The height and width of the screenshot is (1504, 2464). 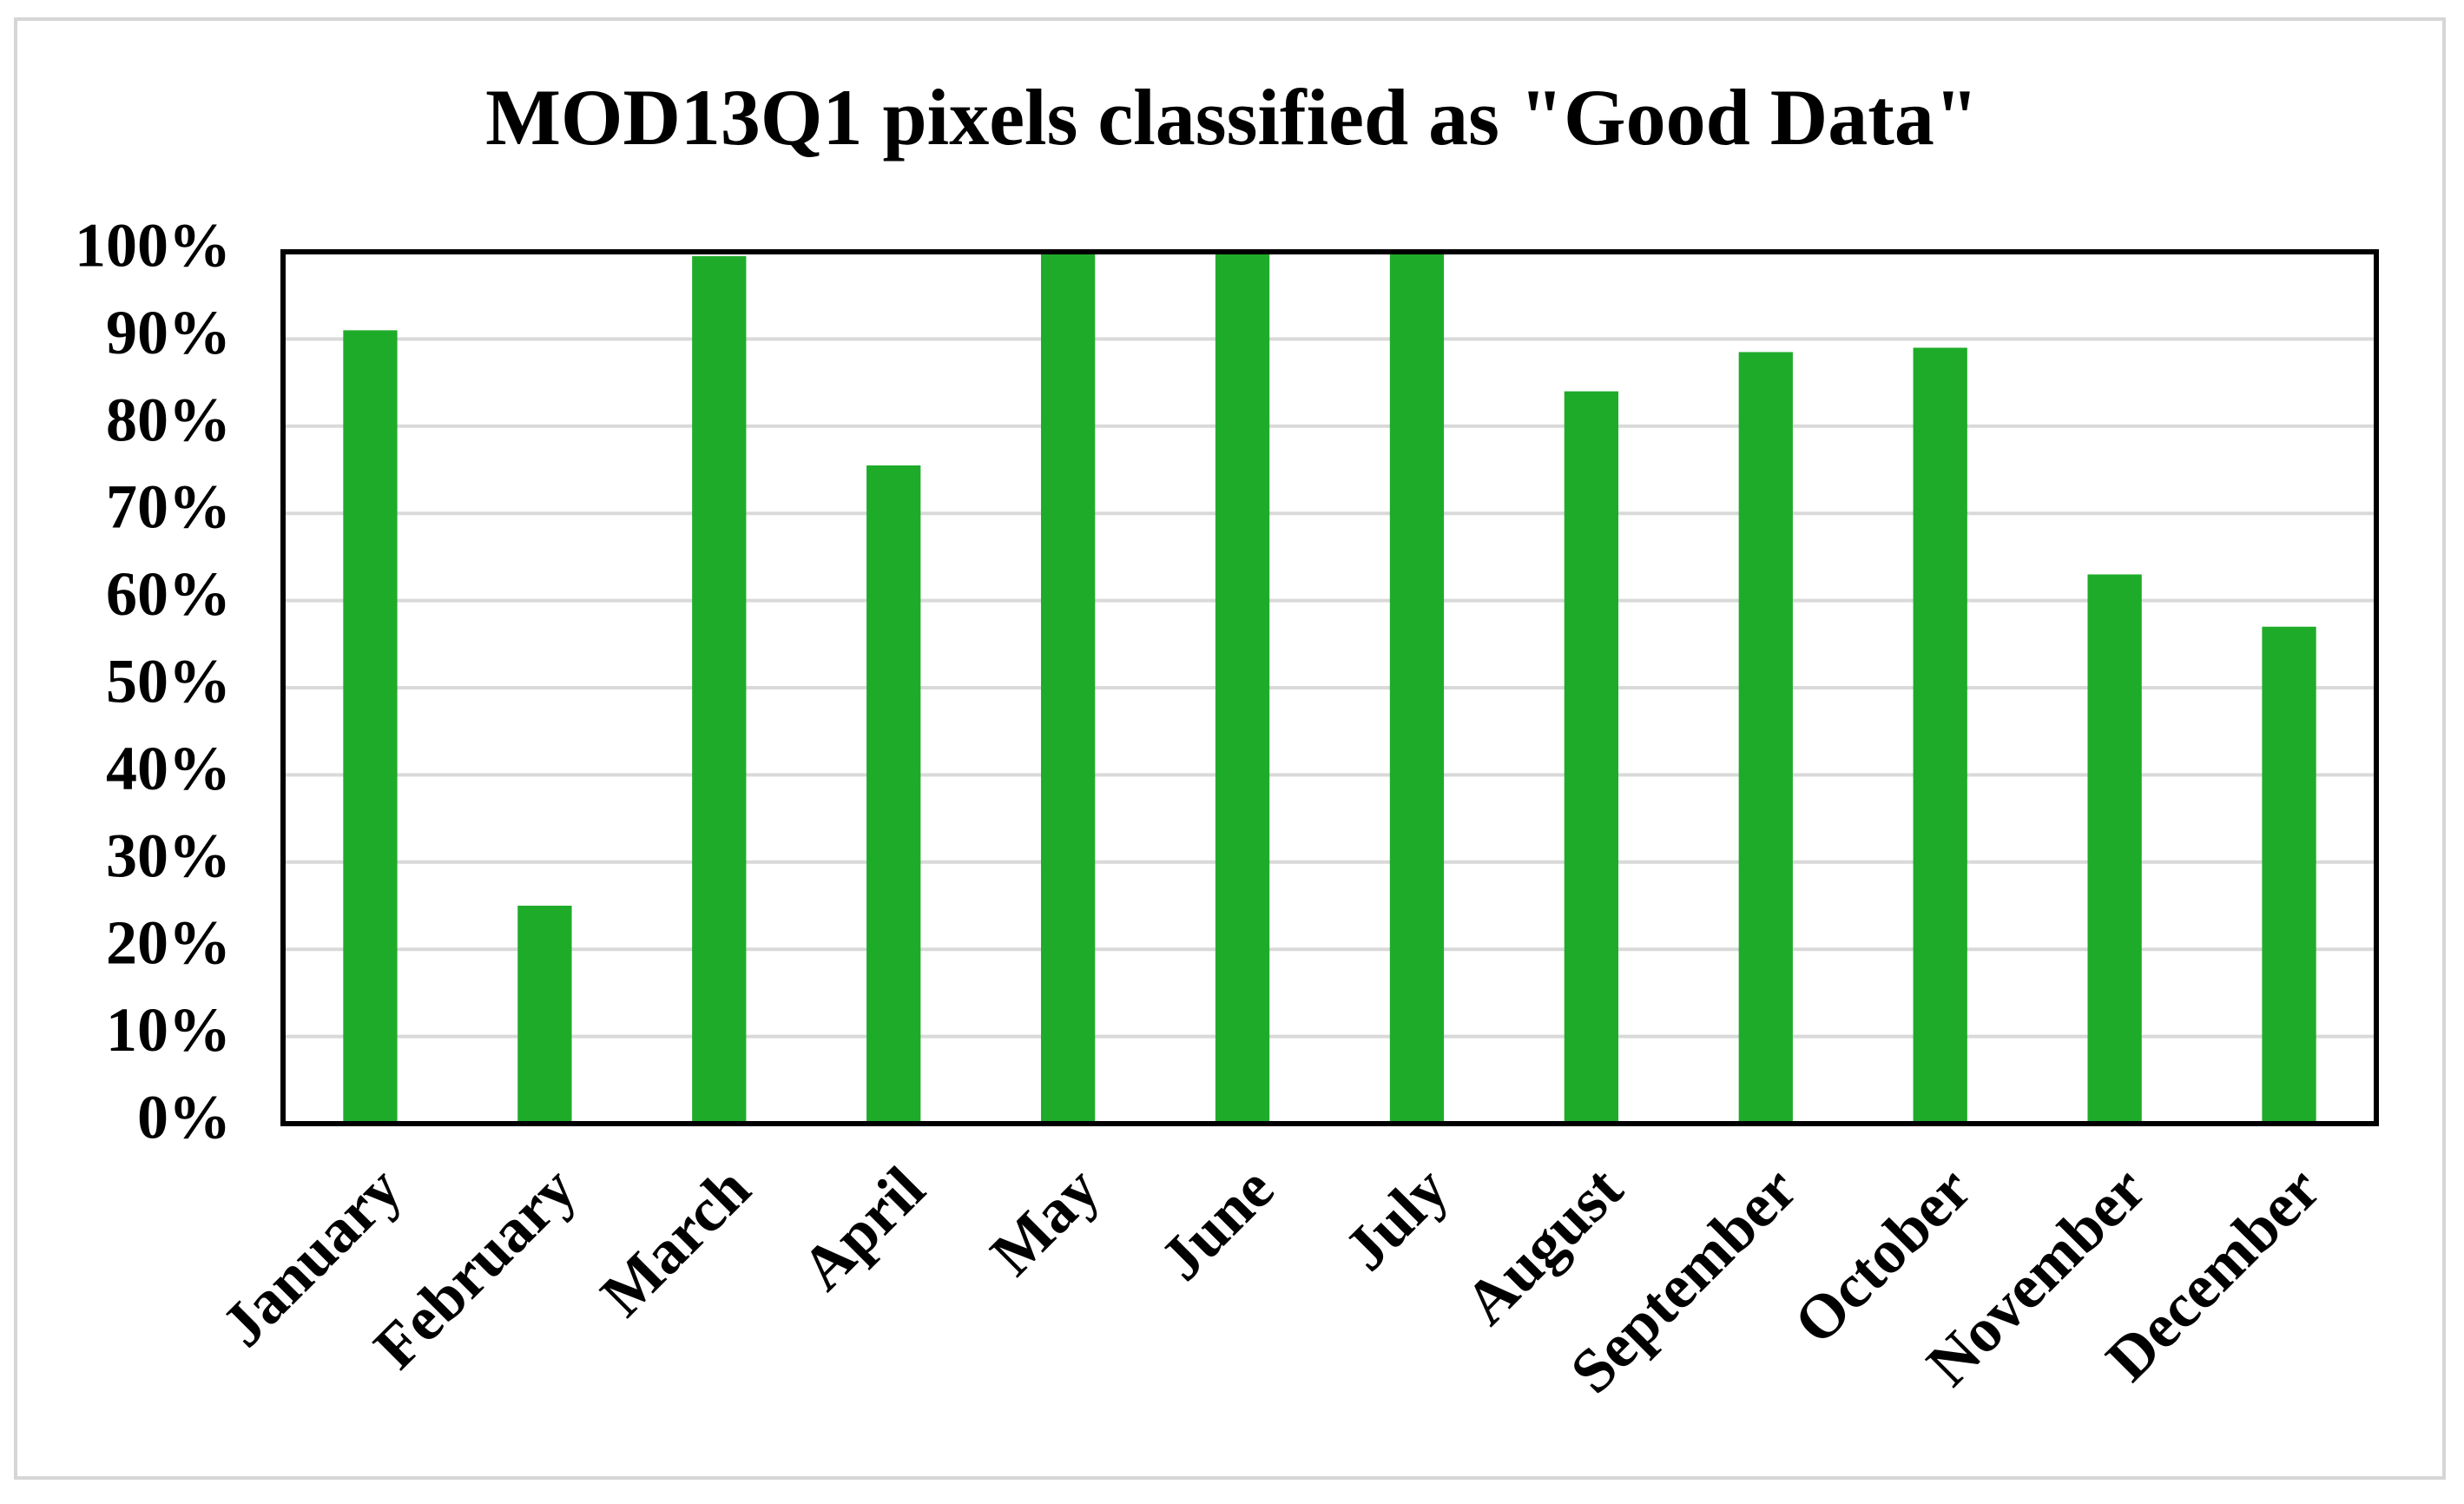 I want to click on y-tick-label: 50%, so click(x=168, y=681).